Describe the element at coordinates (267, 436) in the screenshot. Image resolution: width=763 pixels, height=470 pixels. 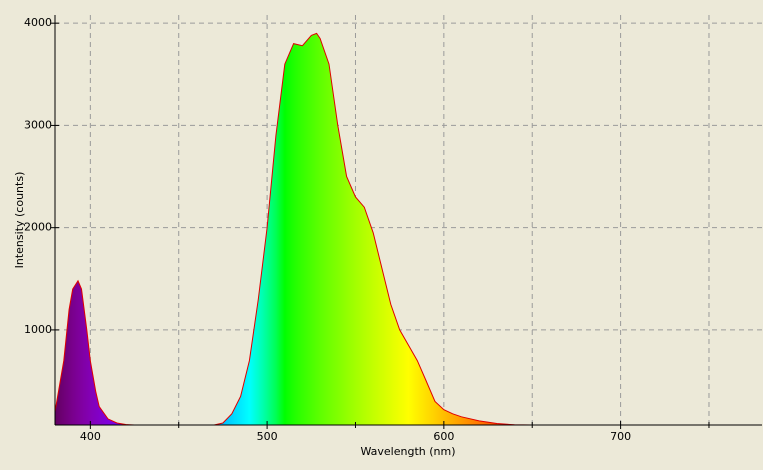
I see `x-tick-label: 500` at that location.